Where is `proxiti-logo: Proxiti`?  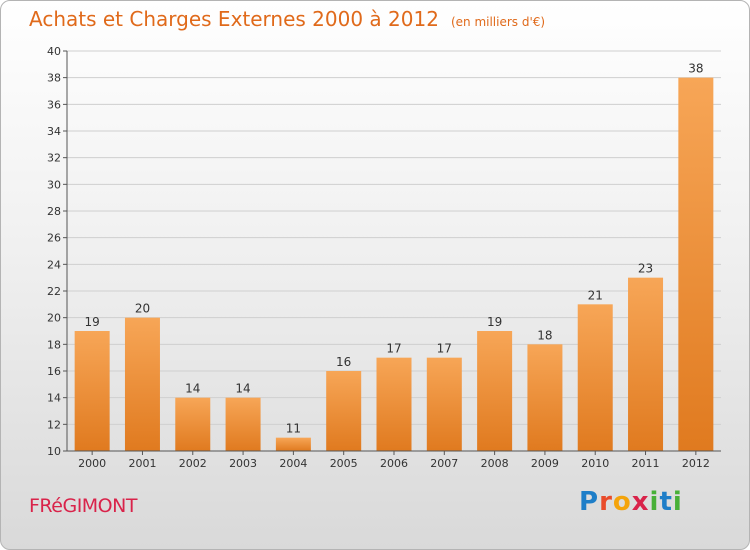 proxiti-logo: Proxiti is located at coordinates (631, 502).